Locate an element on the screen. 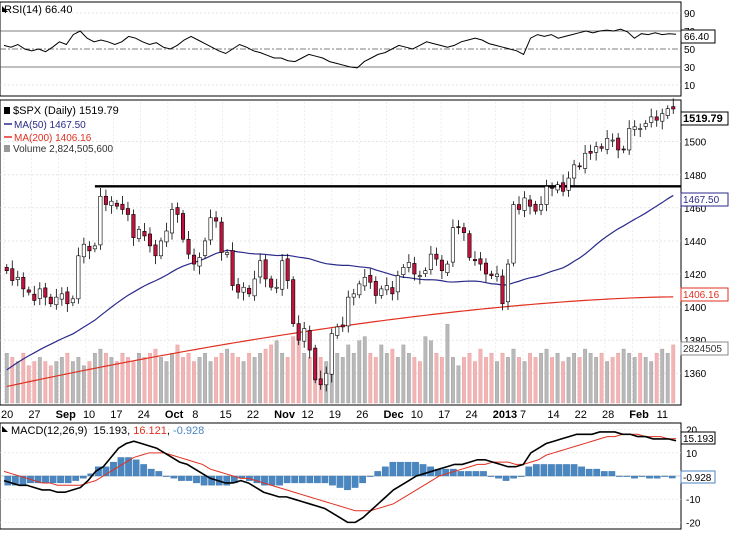  x-tick-label: 22 is located at coordinates (581, 415).